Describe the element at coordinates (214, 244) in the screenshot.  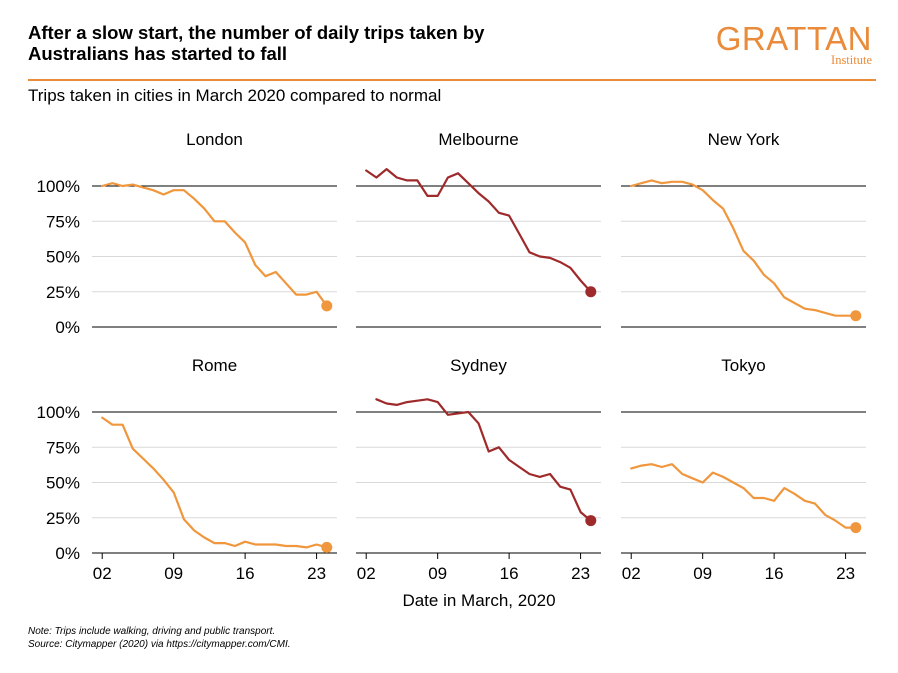
I see `series-line-london` at that location.